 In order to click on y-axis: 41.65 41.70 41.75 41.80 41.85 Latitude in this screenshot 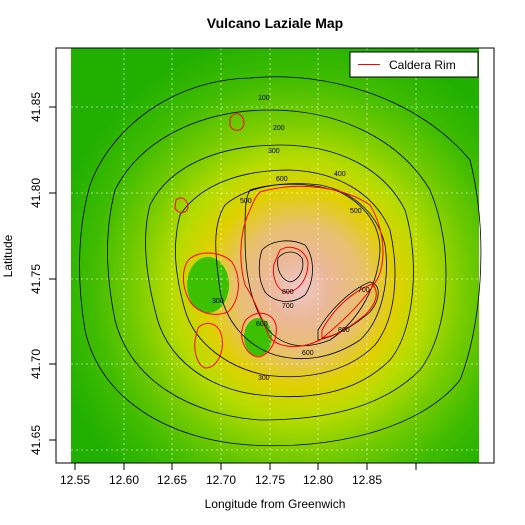, I will do `click(29, 273)`.